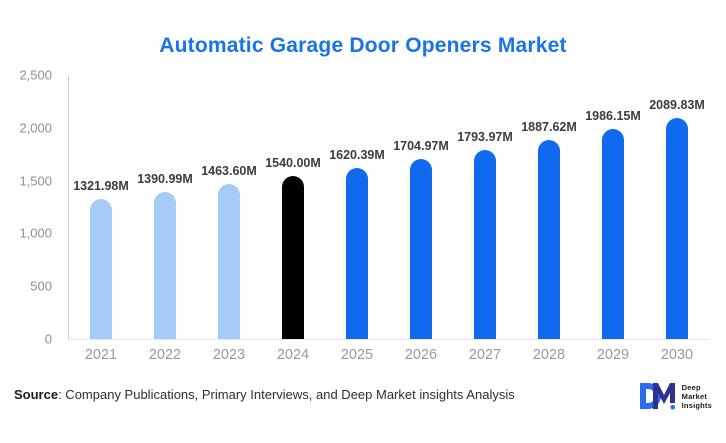 This screenshot has width=726, height=443. What do you see at coordinates (357, 154) in the screenshot?
I see `bar-value-label: 1620.39M` at bounding box center [357, 154].